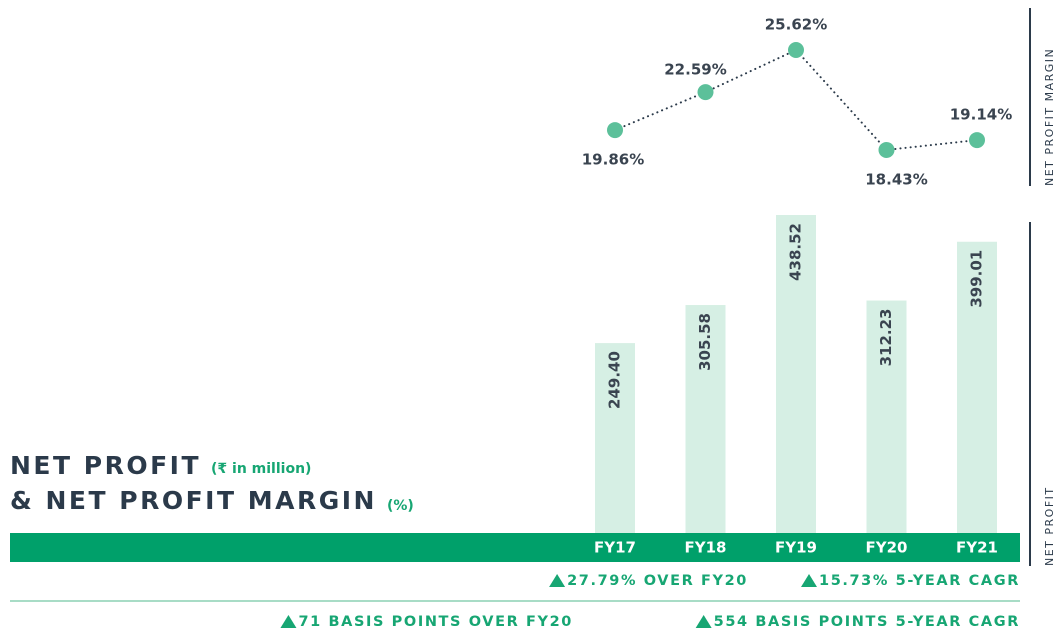 The width and height of the screenshot is (1062, 637). I want to click on title-line: NET PROFIT (₹ in million), so click(160, 465).